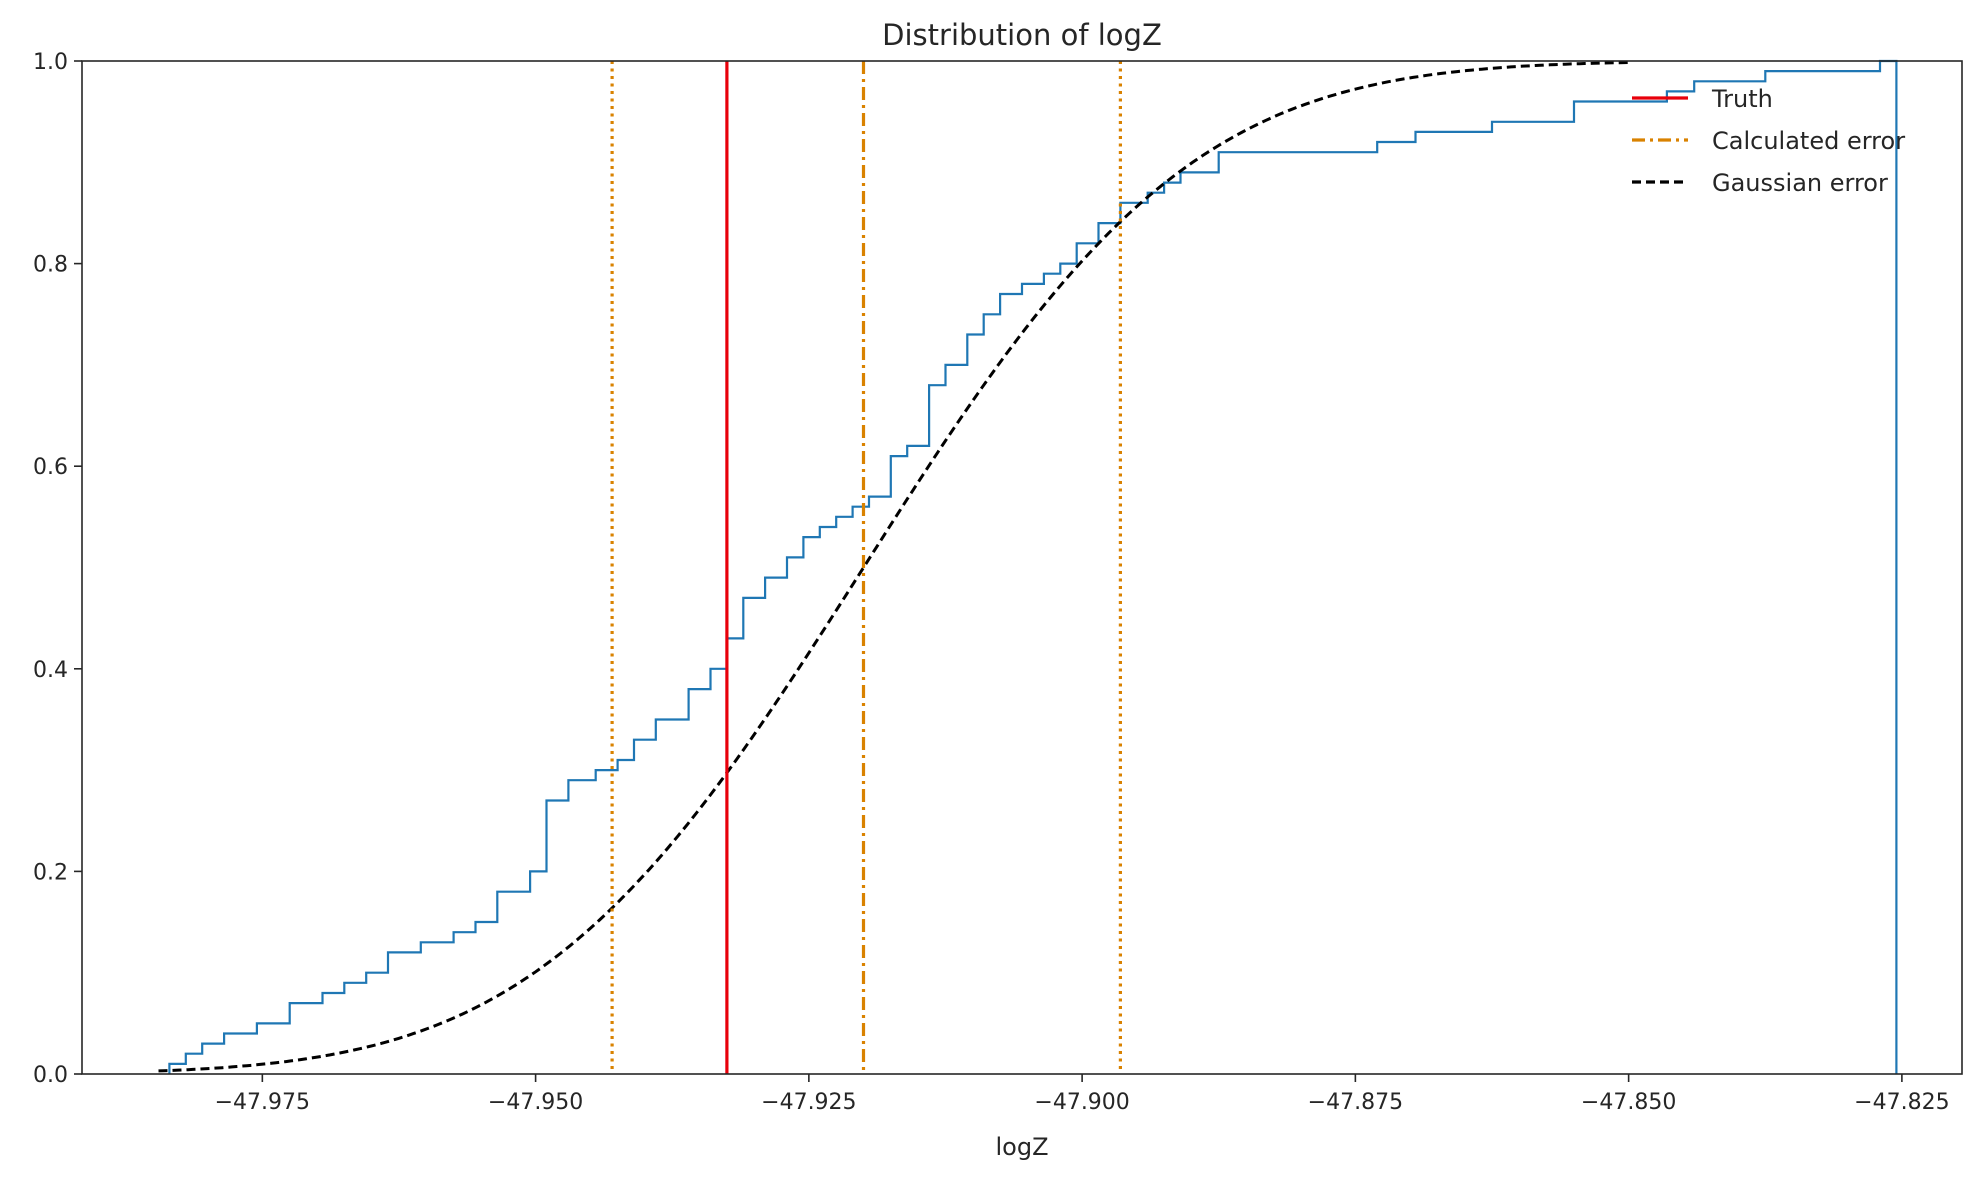 The image size is (1979, 1181). Describe the element at coordinates (262, 1102) in the screenshot. I see `x-tick-label: −47.975` at that location.